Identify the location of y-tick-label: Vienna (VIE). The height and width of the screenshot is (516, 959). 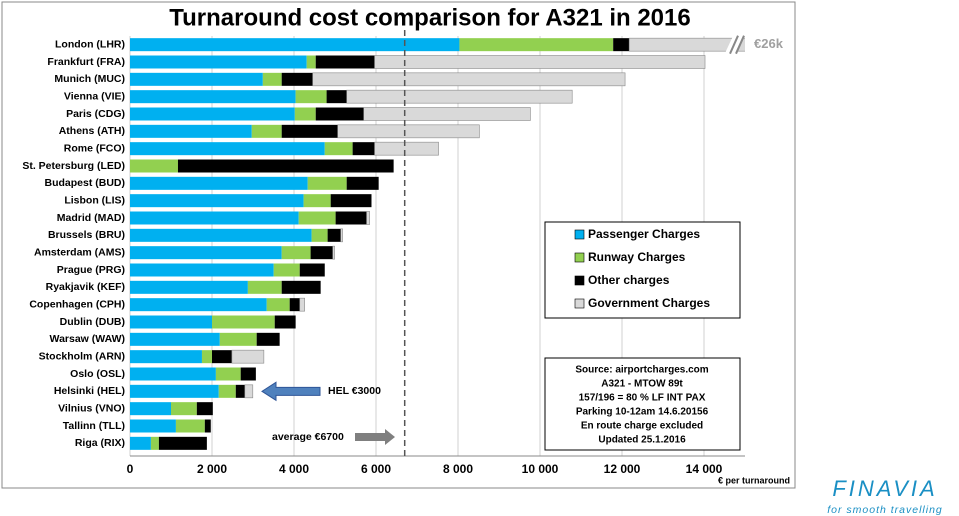
(94, 96).